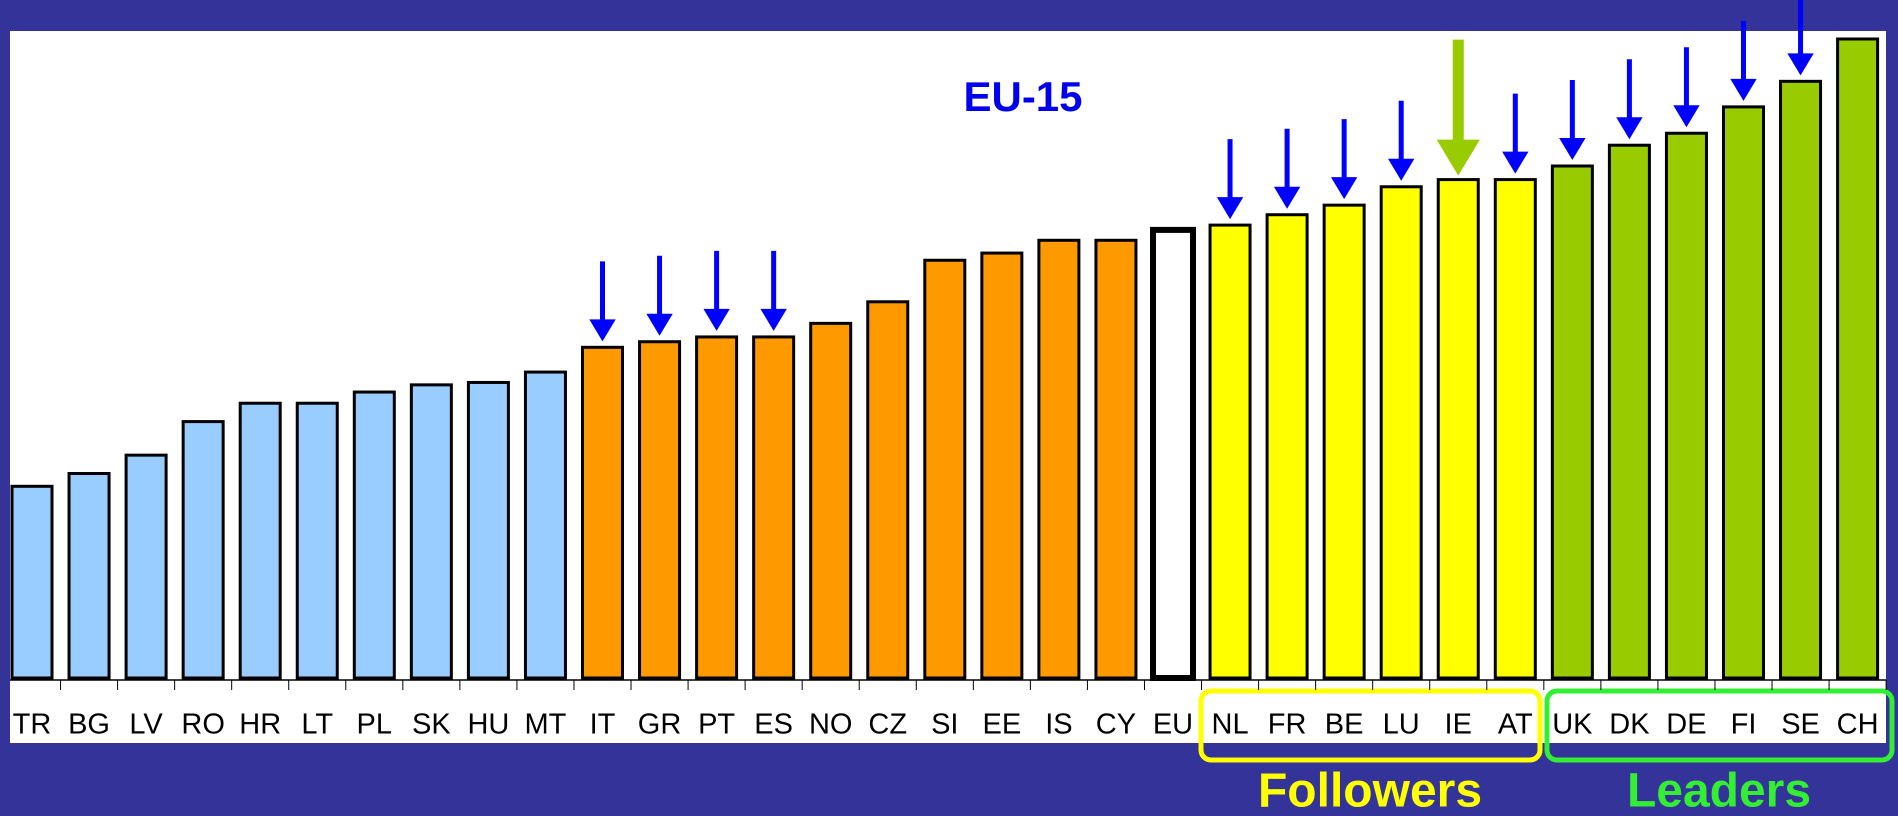  Describe the element at coordinates (488, 725) in the screenshot. I see `x-tick-label: HU` at that location.